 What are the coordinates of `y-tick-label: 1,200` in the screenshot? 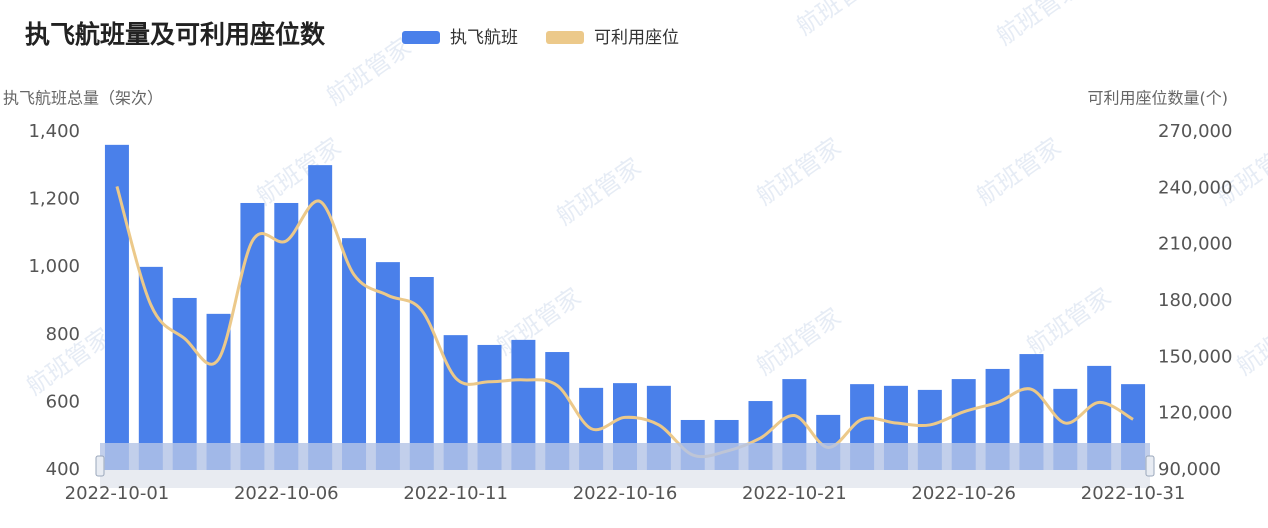 It's located at (54, 199).